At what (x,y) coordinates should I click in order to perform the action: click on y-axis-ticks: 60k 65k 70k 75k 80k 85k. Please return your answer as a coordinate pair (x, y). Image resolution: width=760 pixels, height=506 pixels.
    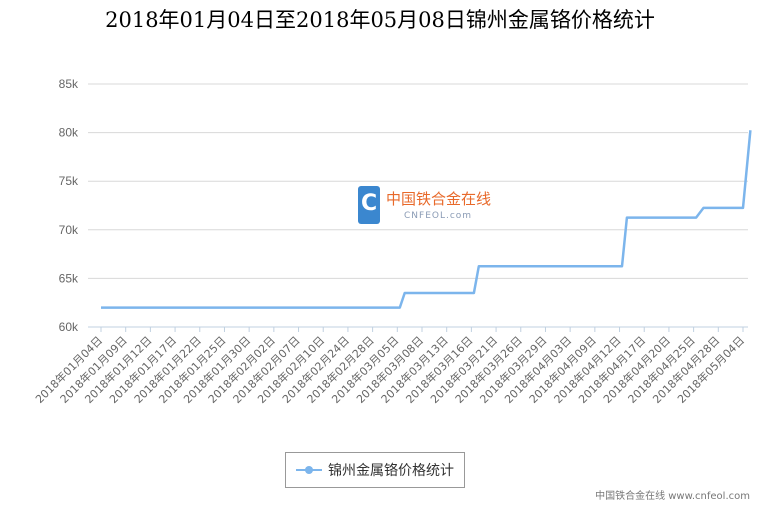
    Looking at the image, I should click on (69, 205).